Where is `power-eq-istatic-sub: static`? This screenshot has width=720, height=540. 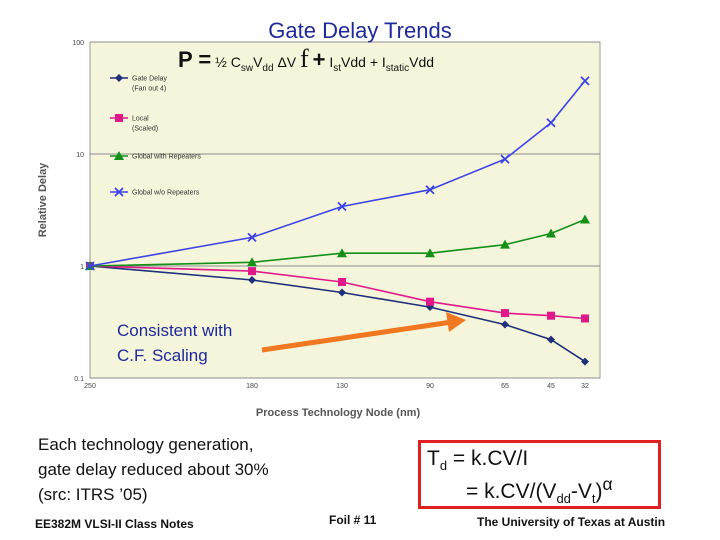 power-eq-istatic-sub: static is located at coordinates (397, 68).